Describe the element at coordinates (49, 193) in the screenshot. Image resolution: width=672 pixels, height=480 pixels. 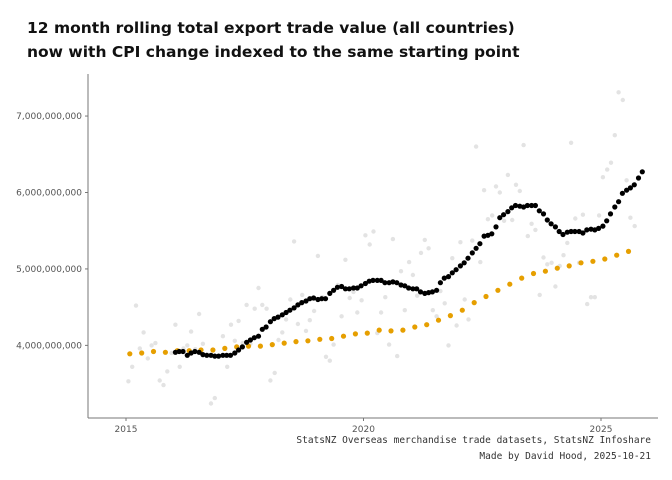
I see `y-tick-label: 6,000,000,000` at that location.